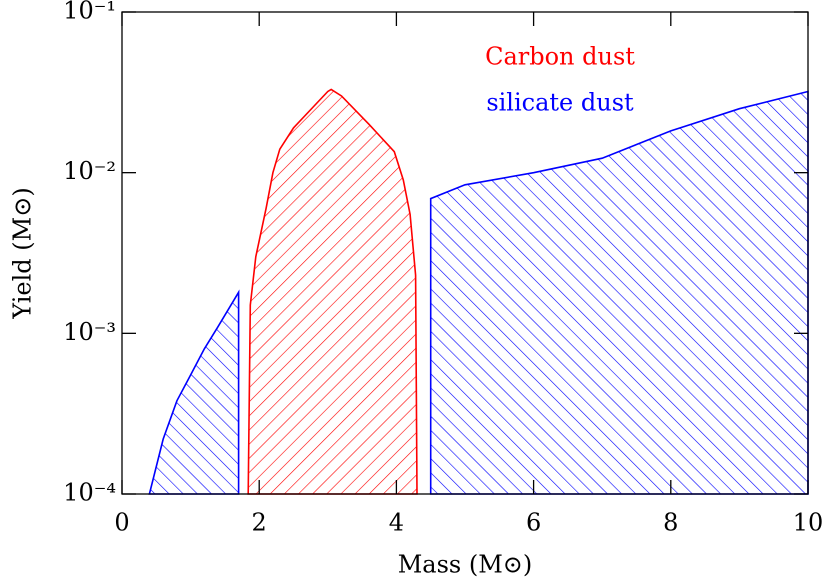 The image size is (831, 584). Describe the element at coordinates (121, 523) in the screenshot. I see `x-tick-label: 0` at that location.